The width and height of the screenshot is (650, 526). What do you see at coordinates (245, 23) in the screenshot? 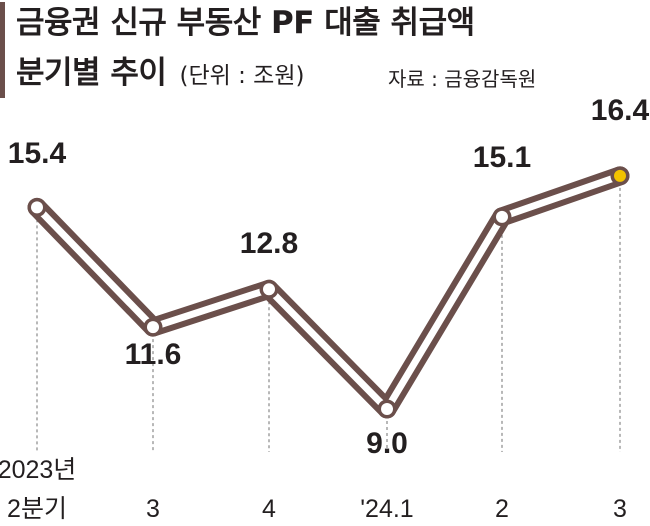
I see `chart-title: 금융권 신규 부동산 PF 대출 취급액` at bounding box center [245, 23].